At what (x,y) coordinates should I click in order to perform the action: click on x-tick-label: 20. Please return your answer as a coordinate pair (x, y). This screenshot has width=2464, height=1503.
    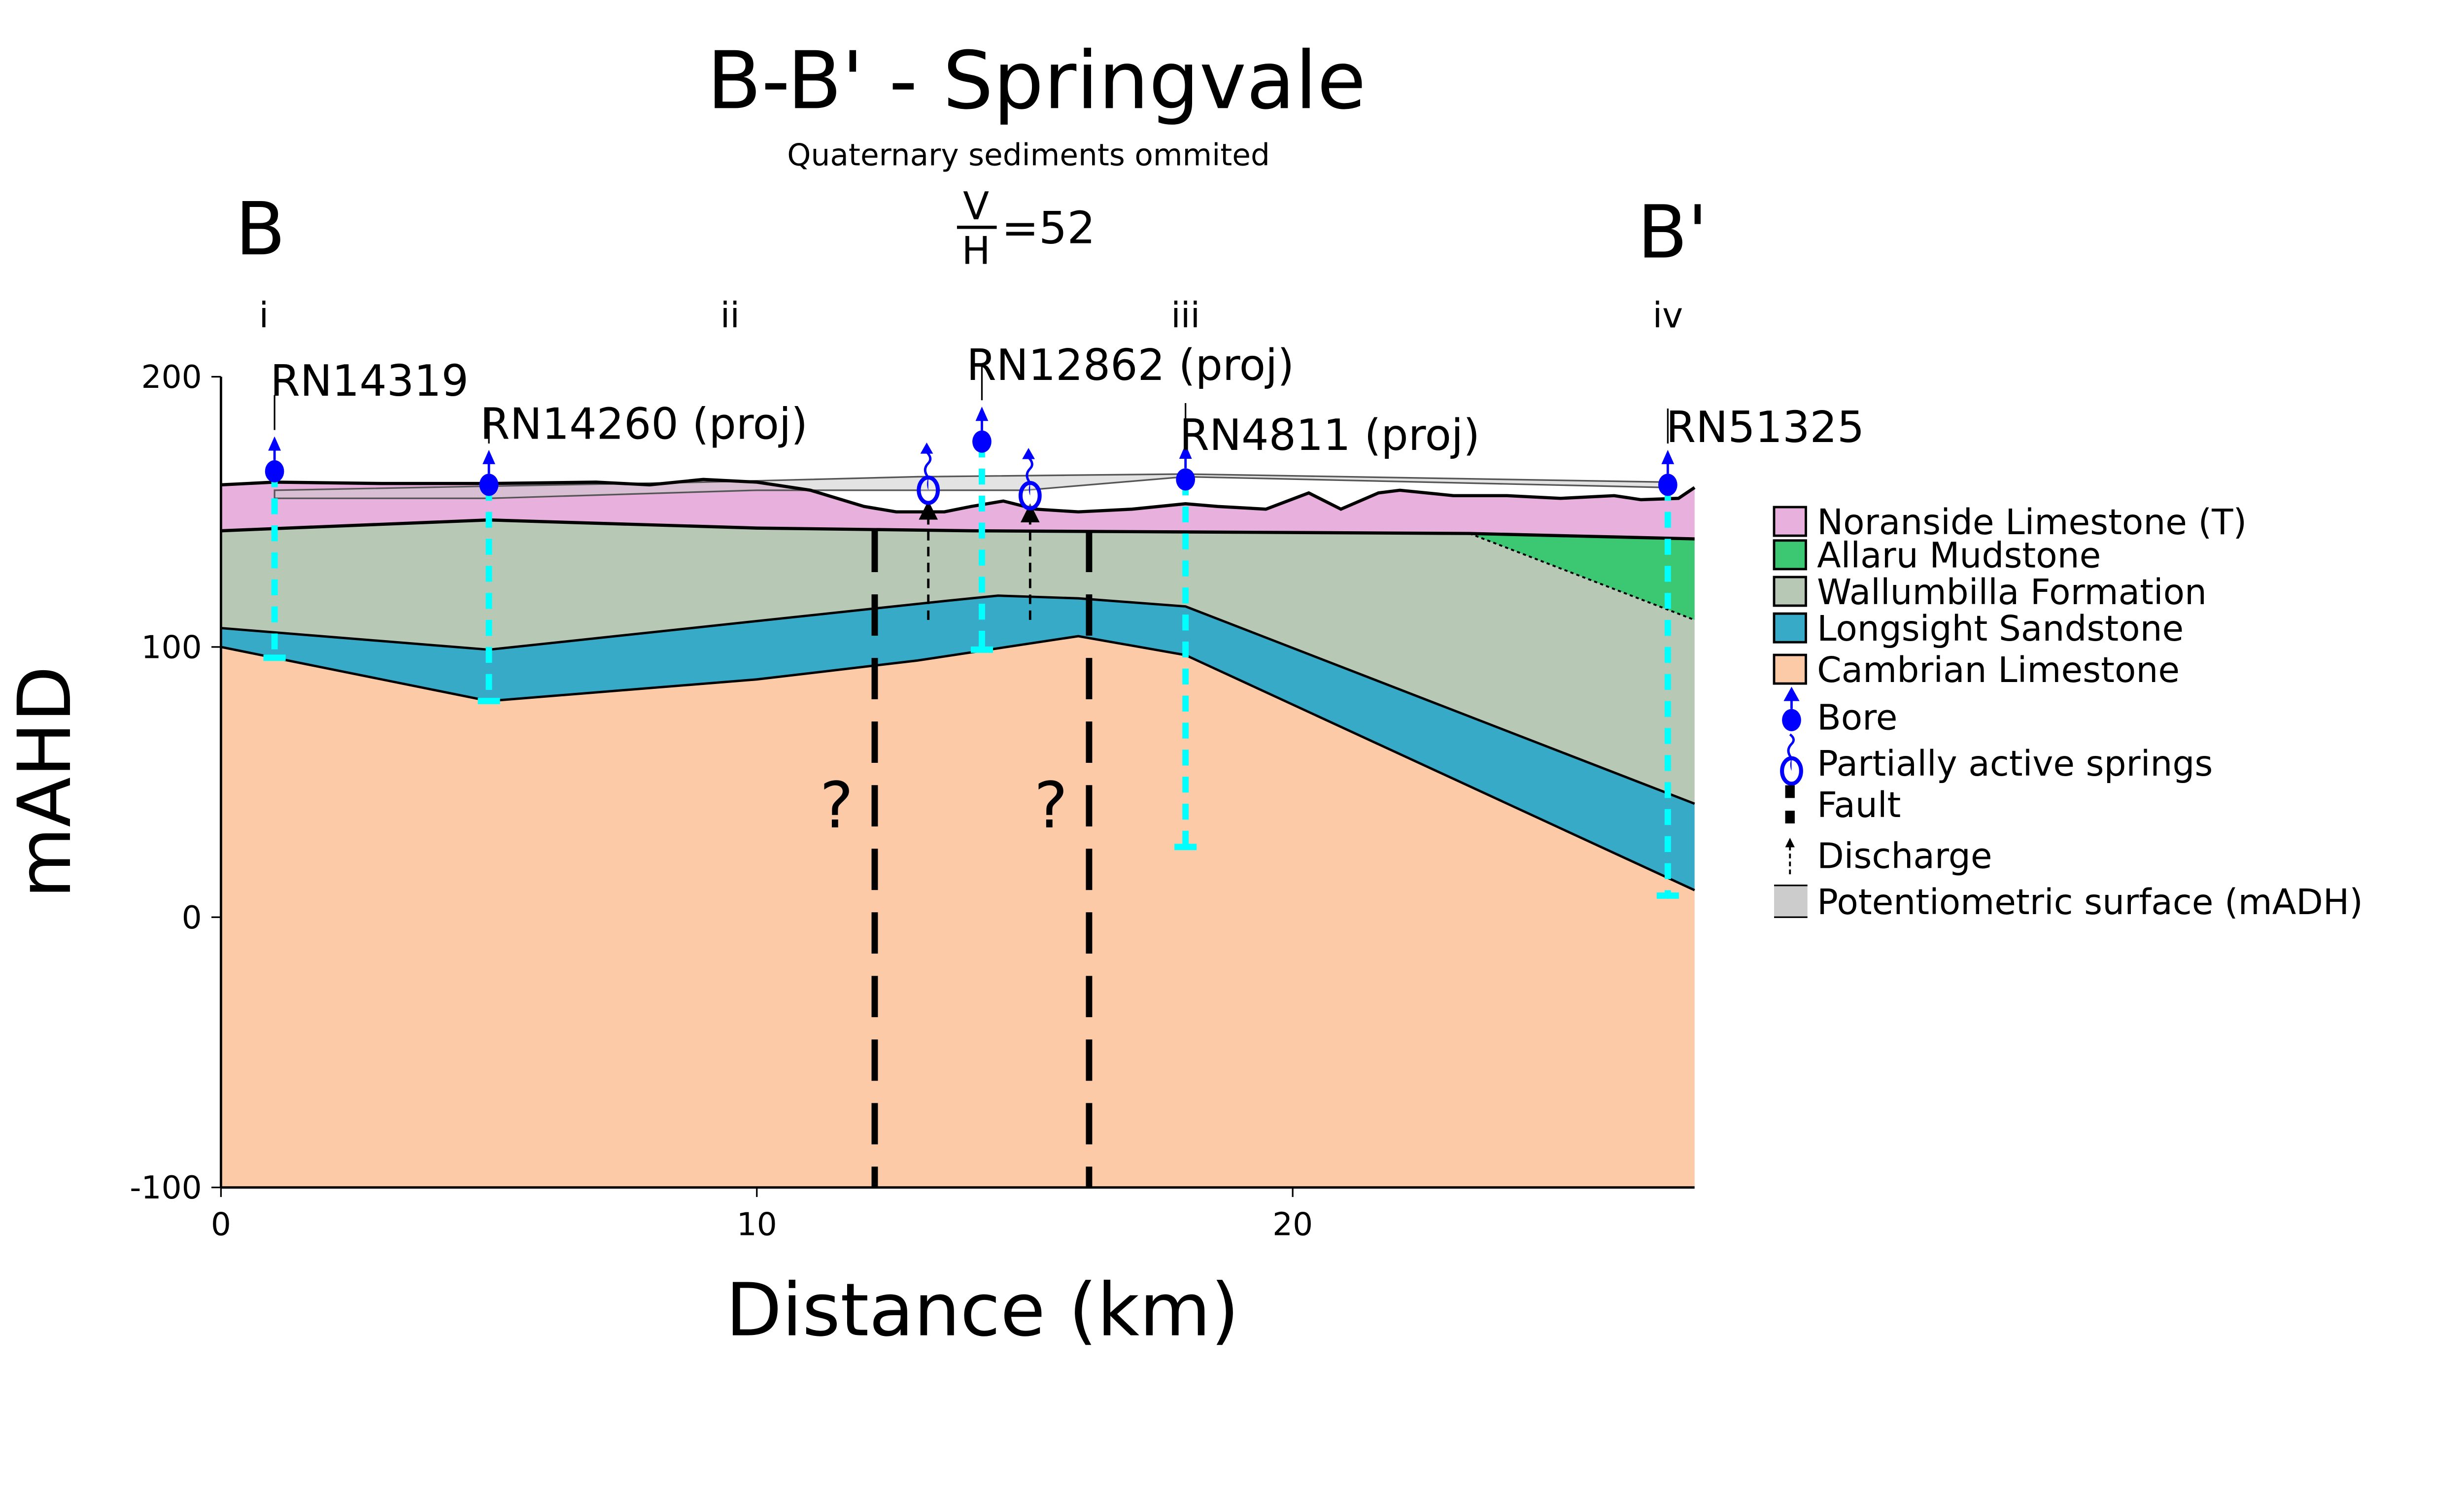
    Looking at the image, I should click on (1292, 1224).